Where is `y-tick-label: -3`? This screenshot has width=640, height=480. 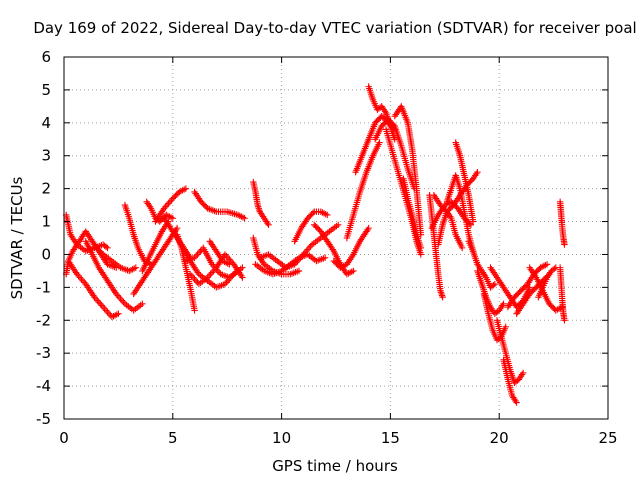
y-tick-label: -3 is located at coordinates (43, 353).